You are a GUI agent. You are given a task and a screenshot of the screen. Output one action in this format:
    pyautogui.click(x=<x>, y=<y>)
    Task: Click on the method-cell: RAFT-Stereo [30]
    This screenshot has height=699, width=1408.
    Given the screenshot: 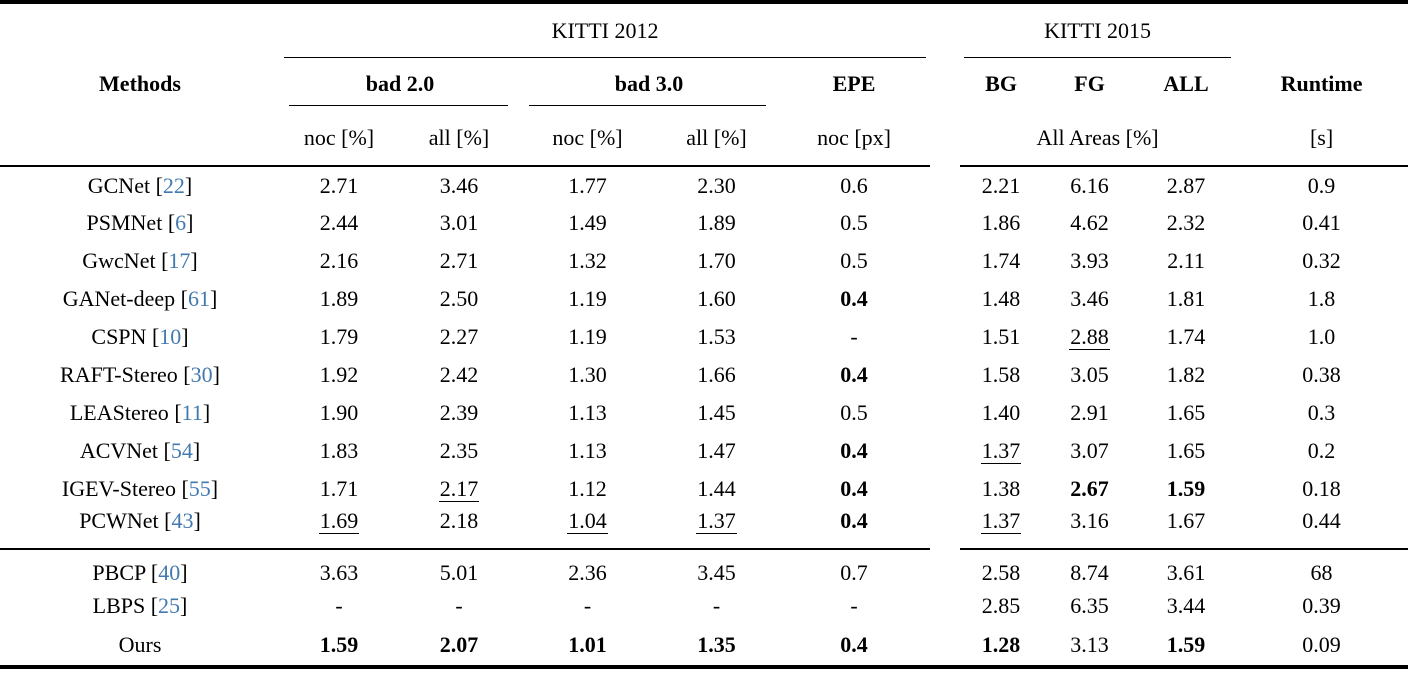 What is the action you would take?
    pyautogui.click(x=140, y=374)
    